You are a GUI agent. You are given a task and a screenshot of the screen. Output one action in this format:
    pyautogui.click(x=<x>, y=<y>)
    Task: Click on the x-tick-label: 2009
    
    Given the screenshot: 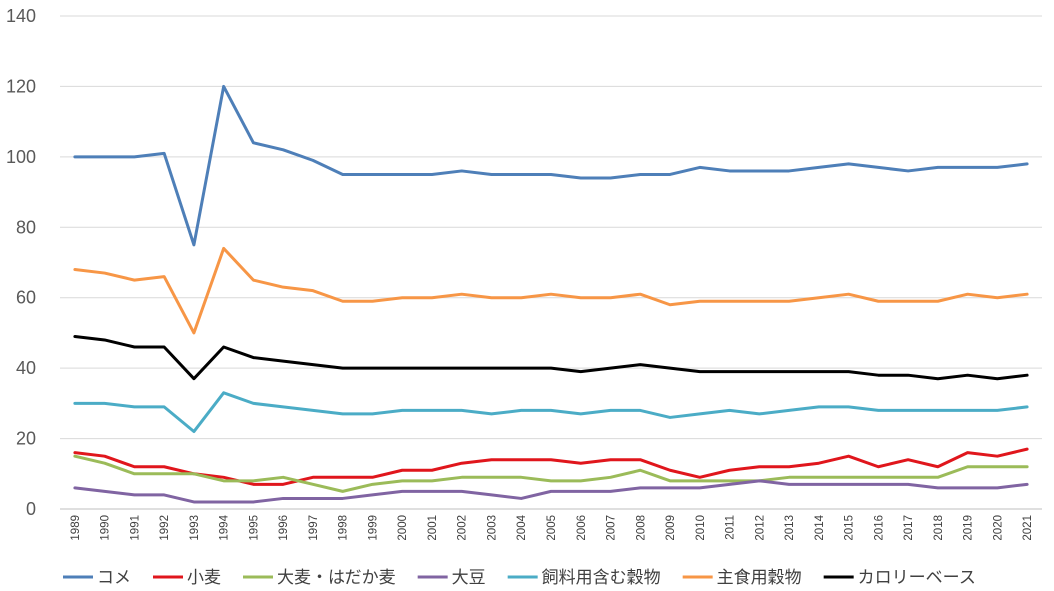 What is the action you would take?
    pyautogui.click(x=671, y=528)
    